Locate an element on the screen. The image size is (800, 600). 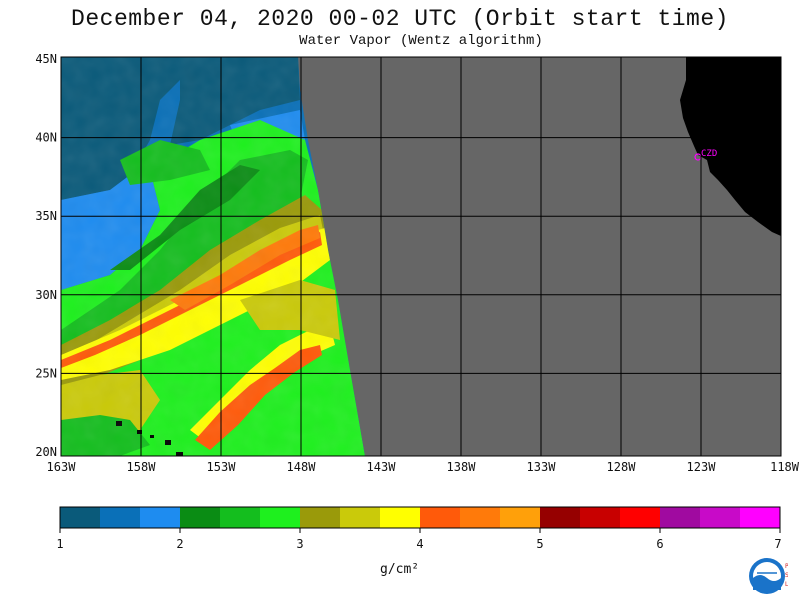
latitude-label: 25N is located at coordinates (46, 373).